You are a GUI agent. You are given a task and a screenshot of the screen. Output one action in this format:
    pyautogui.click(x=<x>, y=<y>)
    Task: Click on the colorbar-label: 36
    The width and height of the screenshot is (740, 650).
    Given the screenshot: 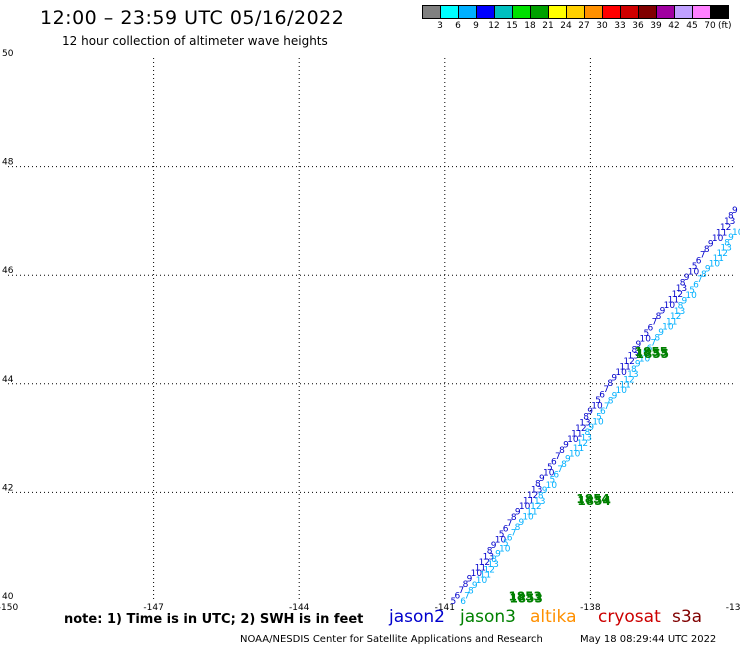 What is the action you would take?
    pyautogui.click(x=638, y=26)
    